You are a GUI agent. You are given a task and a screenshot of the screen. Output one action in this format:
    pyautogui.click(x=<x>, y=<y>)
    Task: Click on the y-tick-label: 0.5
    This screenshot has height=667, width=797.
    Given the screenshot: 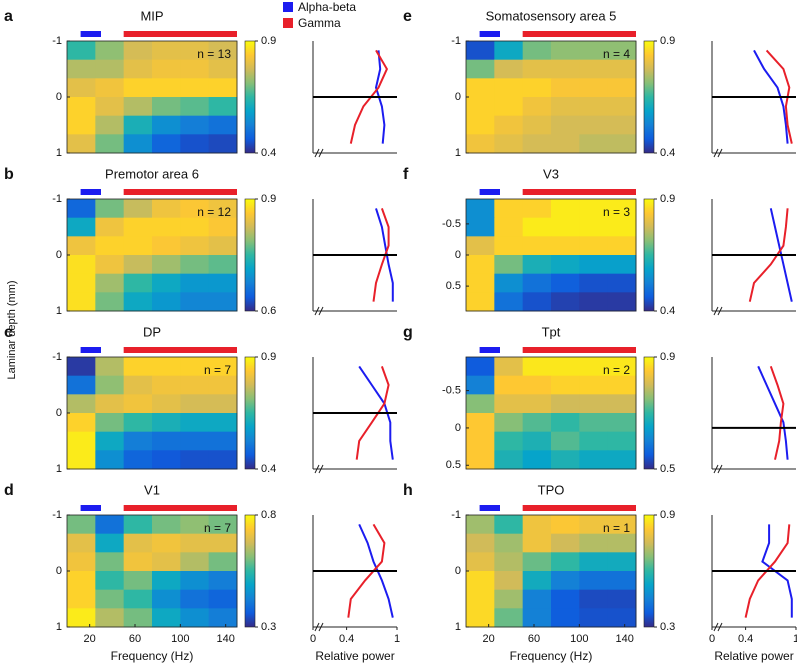 What is the action you would take?
    pyautogui.click(x=453, y=286)
    